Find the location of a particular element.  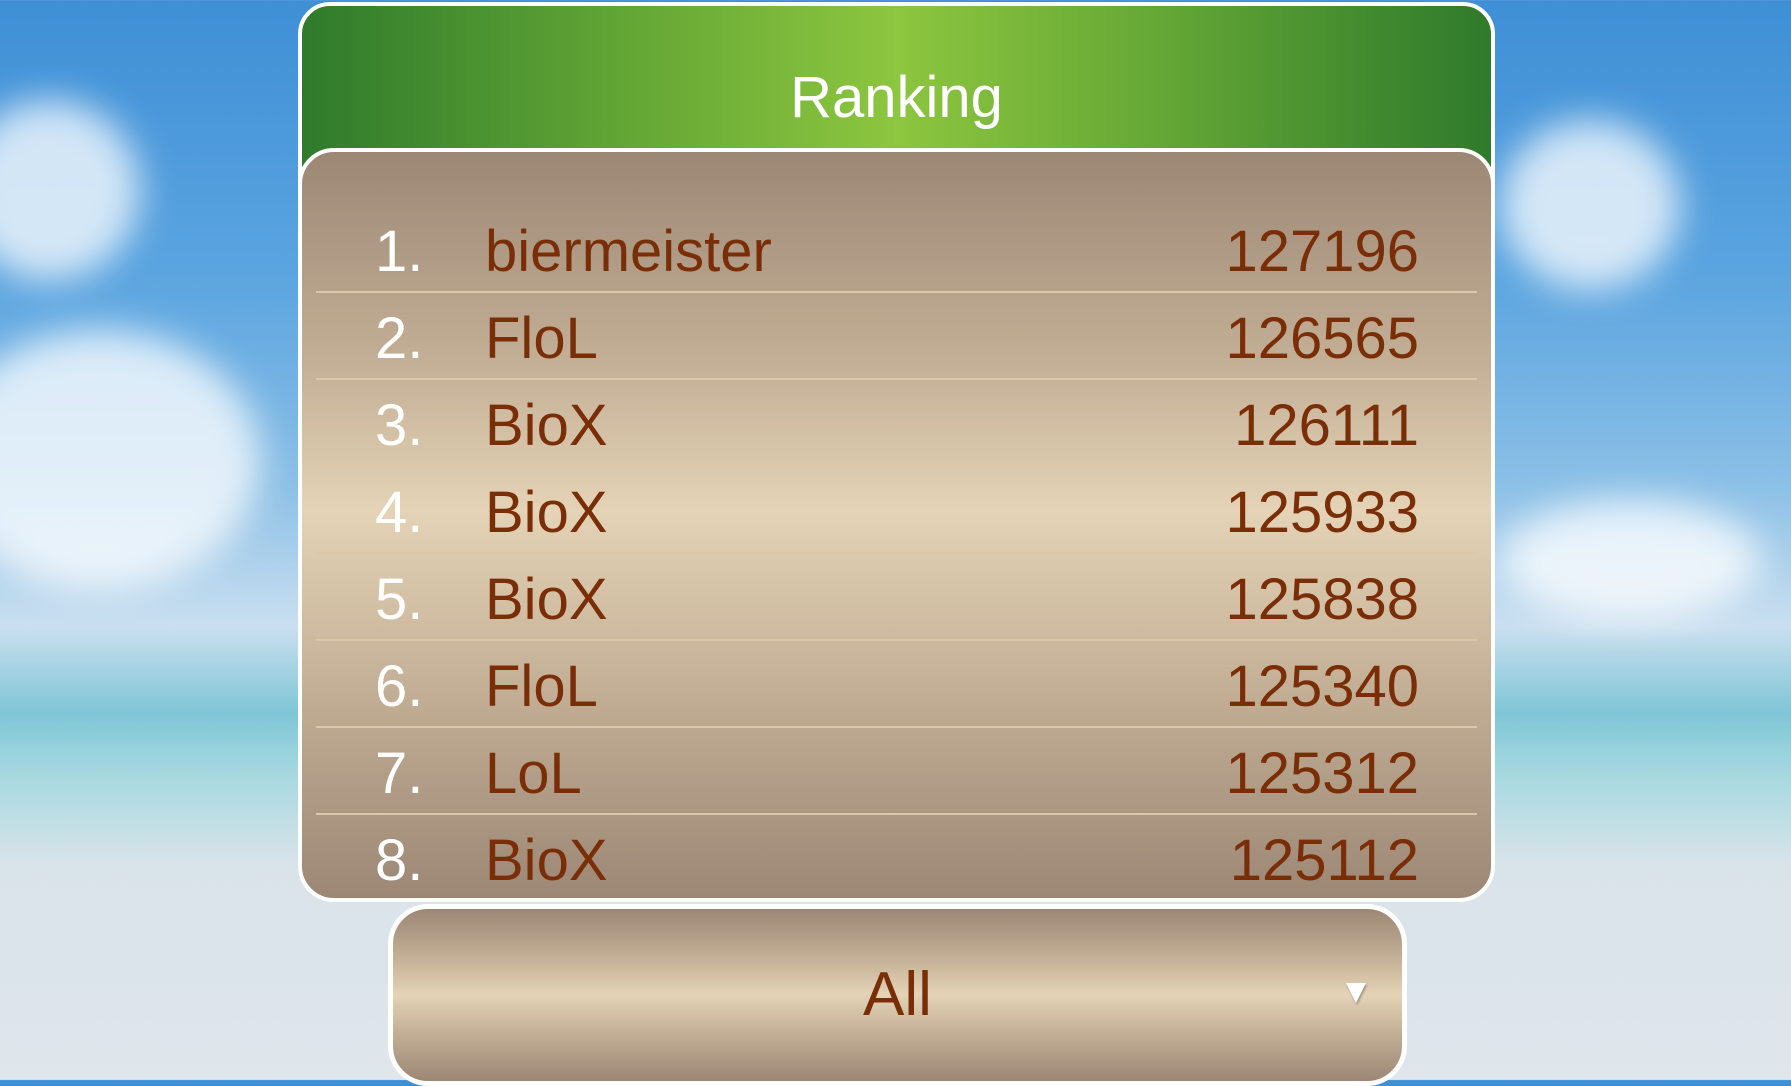

rank-number: 6. is located at coordinates (399, 686).